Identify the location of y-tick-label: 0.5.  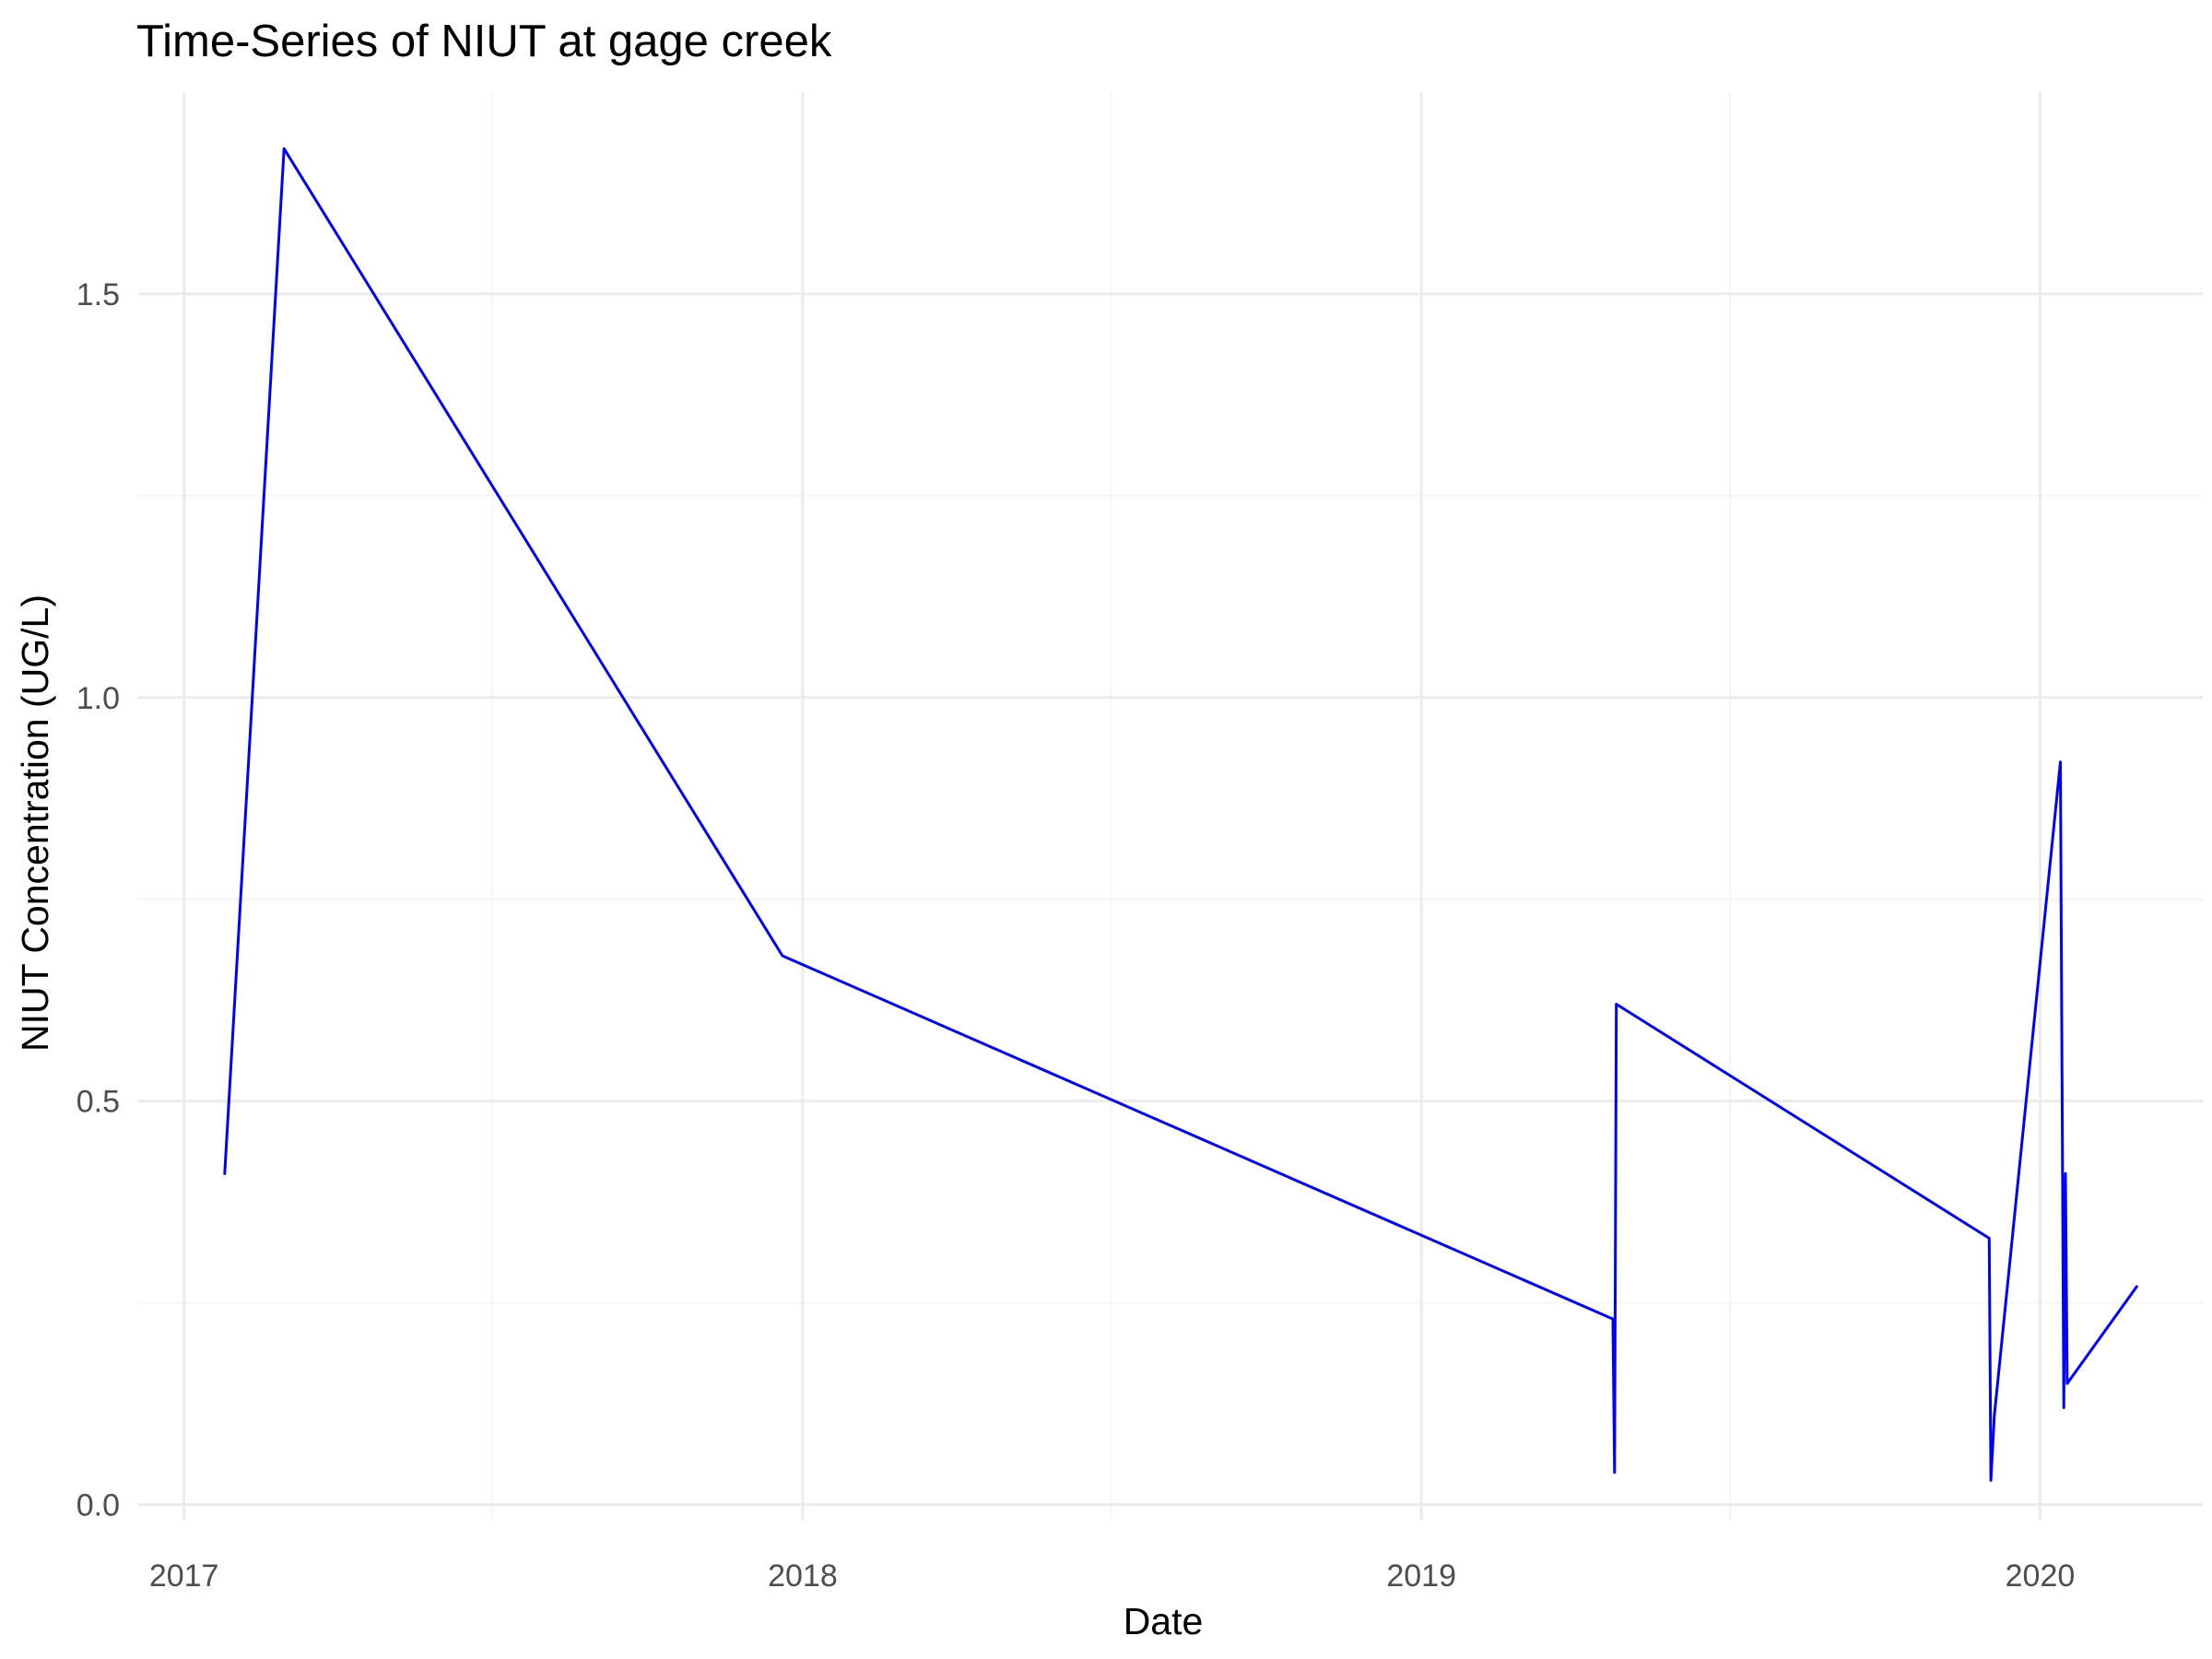
(98, 1102).